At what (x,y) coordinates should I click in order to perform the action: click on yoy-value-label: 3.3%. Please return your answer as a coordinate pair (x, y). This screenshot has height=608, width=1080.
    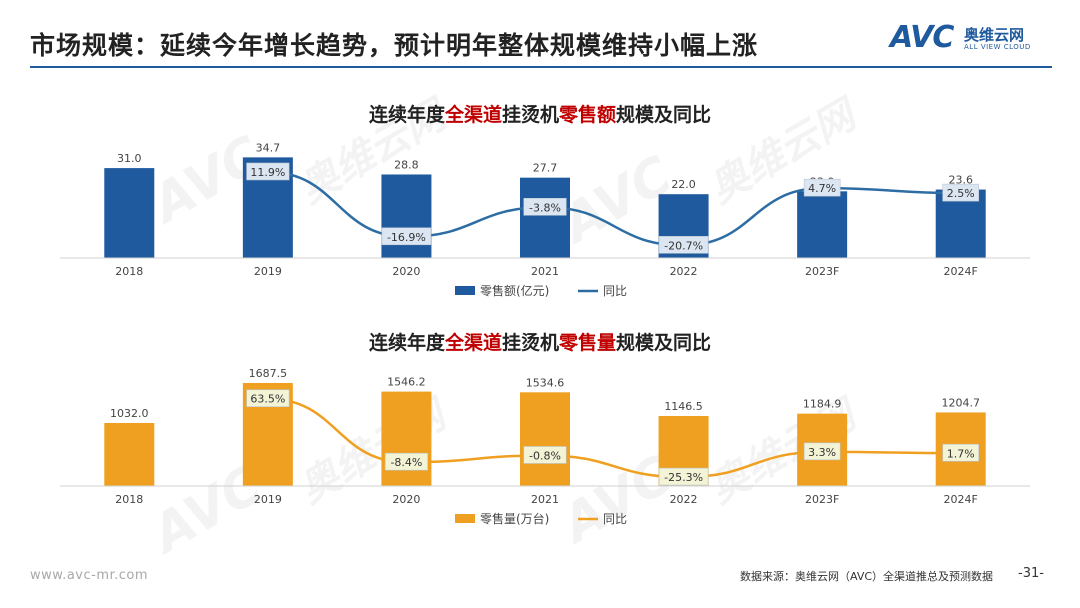
    Looking at the image, I should click on (822, 452).